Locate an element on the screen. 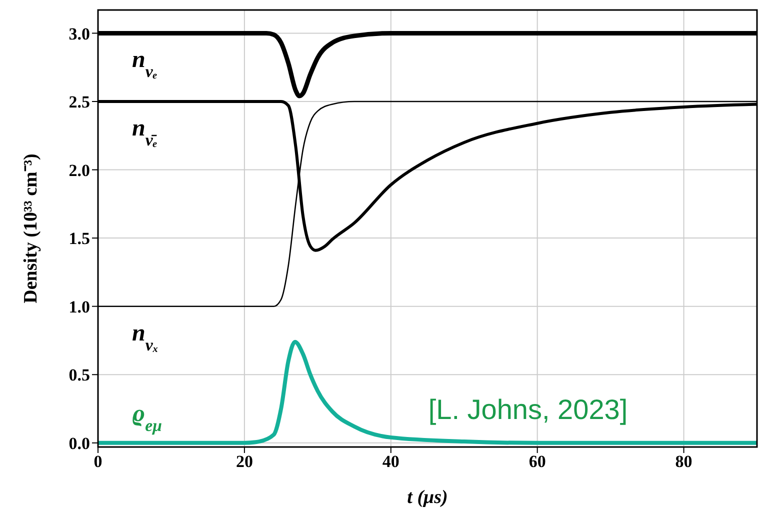 The height and width of the screenshot is (525, 777). y-tick-label: 0.5 is located at coordinates (79, 375).